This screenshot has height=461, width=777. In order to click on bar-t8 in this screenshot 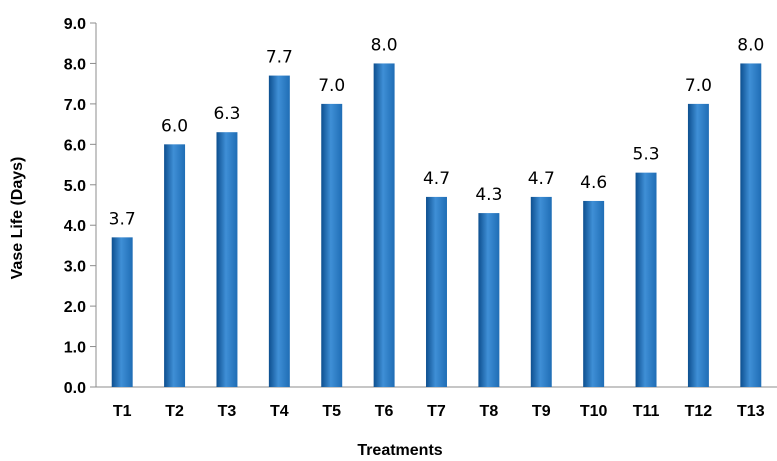, I will do `click(489, 300)`.